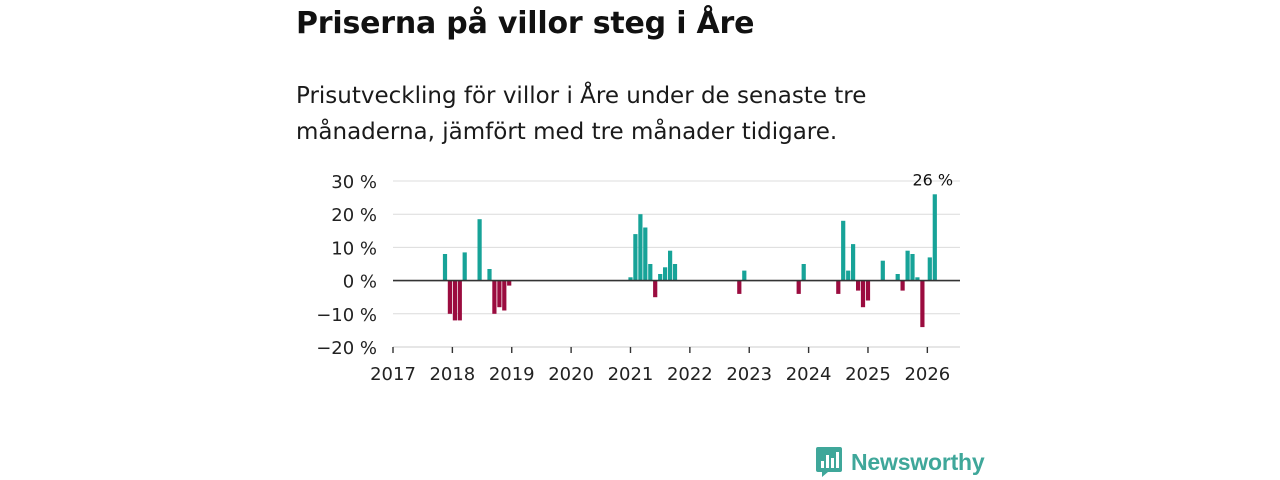 This screenshot has height=480, width=1280. I want to click on x-tick-label: 2018, so click(452, 374).